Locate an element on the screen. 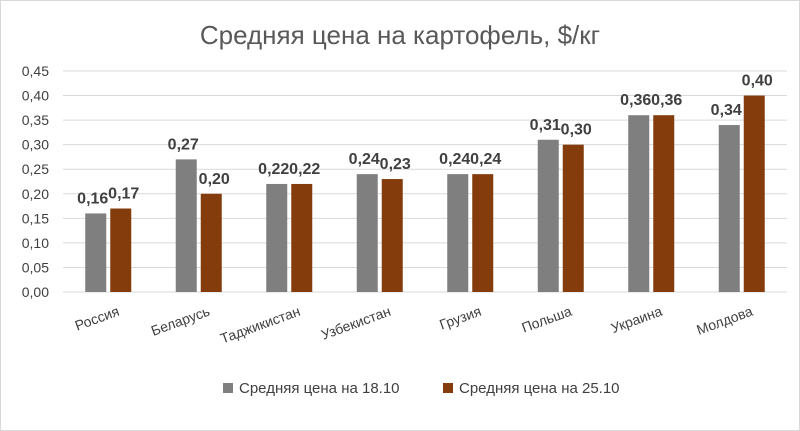  y-tick-label: 0,25 is located at coordinates (35, 169).